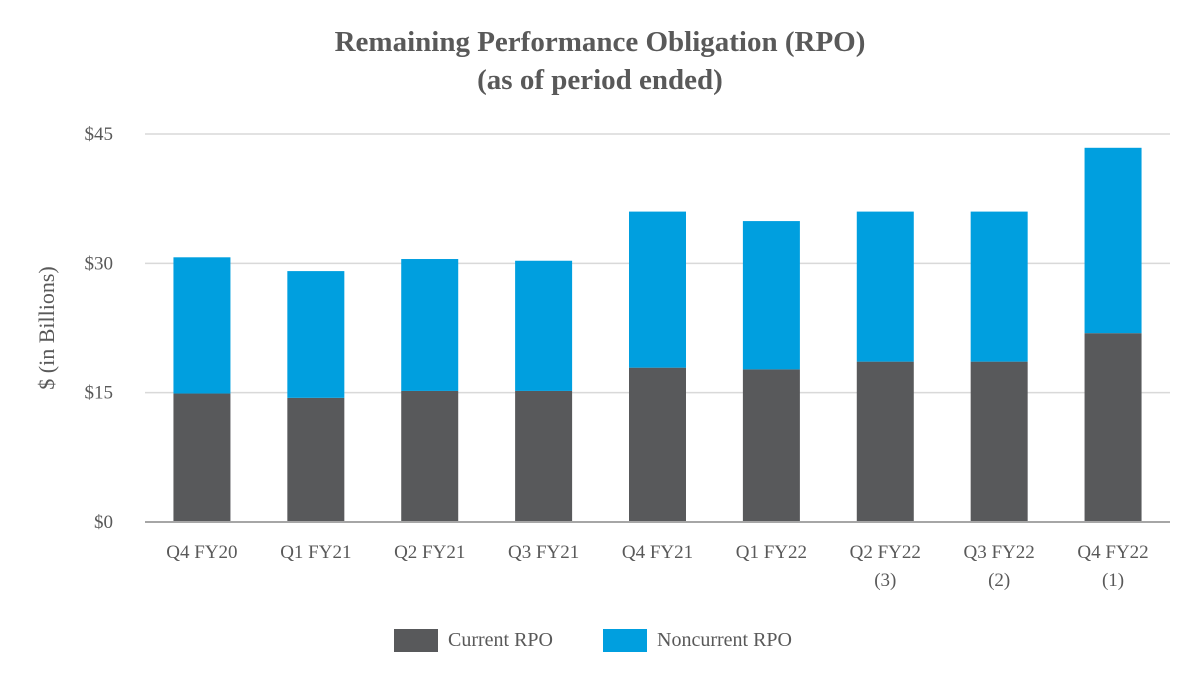 Image resolution: width=1200 pixels, height=692 pixels. What do you see at coordinates (999, 552) in the screenshot?
I see `x-tick-label: Q3 FY22` at bounding box center [999, 552].